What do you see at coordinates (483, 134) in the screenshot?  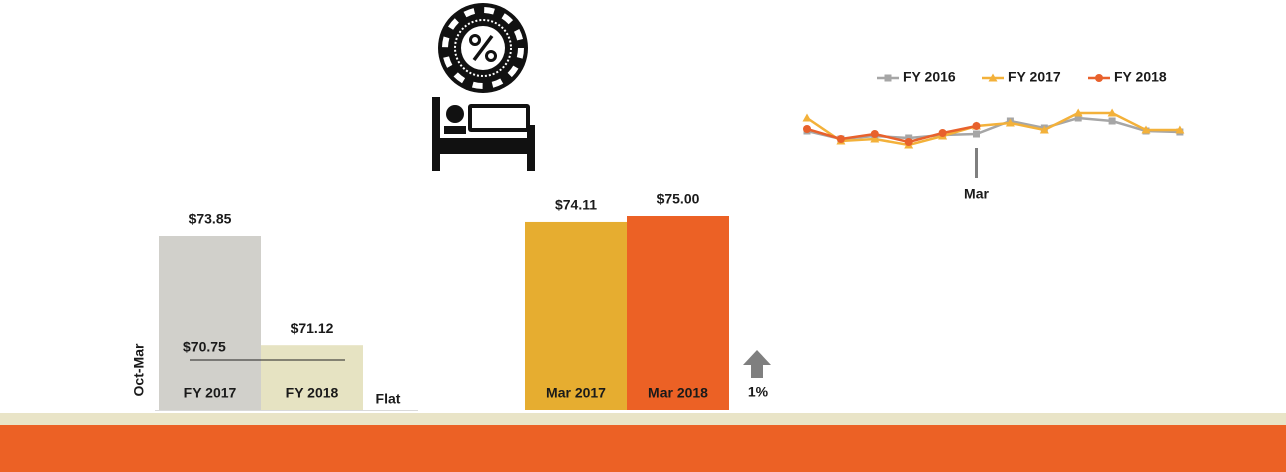 I see `bed-icon` at bounding box center [483, 134].